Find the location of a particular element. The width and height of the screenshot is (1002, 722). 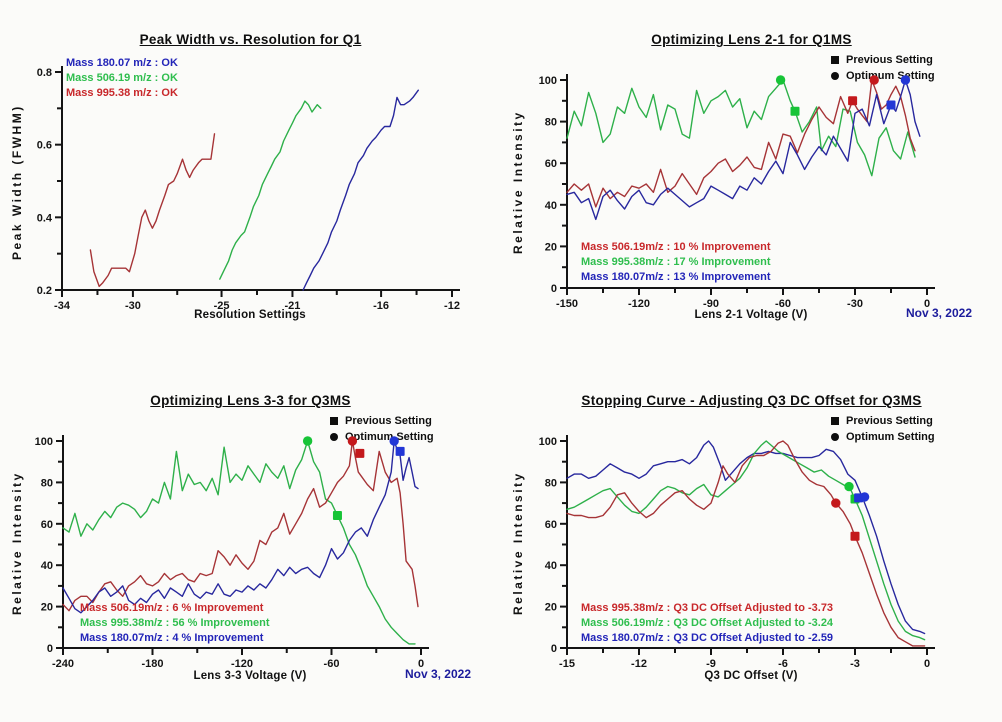

annotation-line: Mass 995.38m/z : 56 % Improvement is located at coordinates (175, 623).